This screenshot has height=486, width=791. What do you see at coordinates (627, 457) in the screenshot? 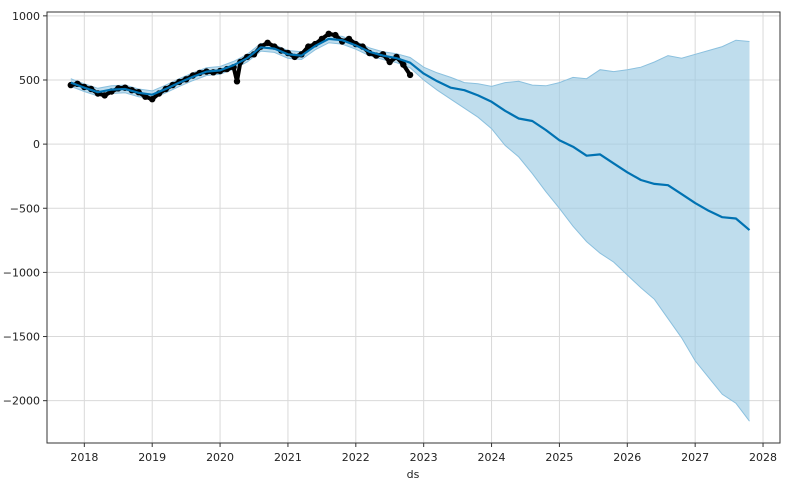
I see `x-tick-label: 2026` at bounding box center [627, 457].